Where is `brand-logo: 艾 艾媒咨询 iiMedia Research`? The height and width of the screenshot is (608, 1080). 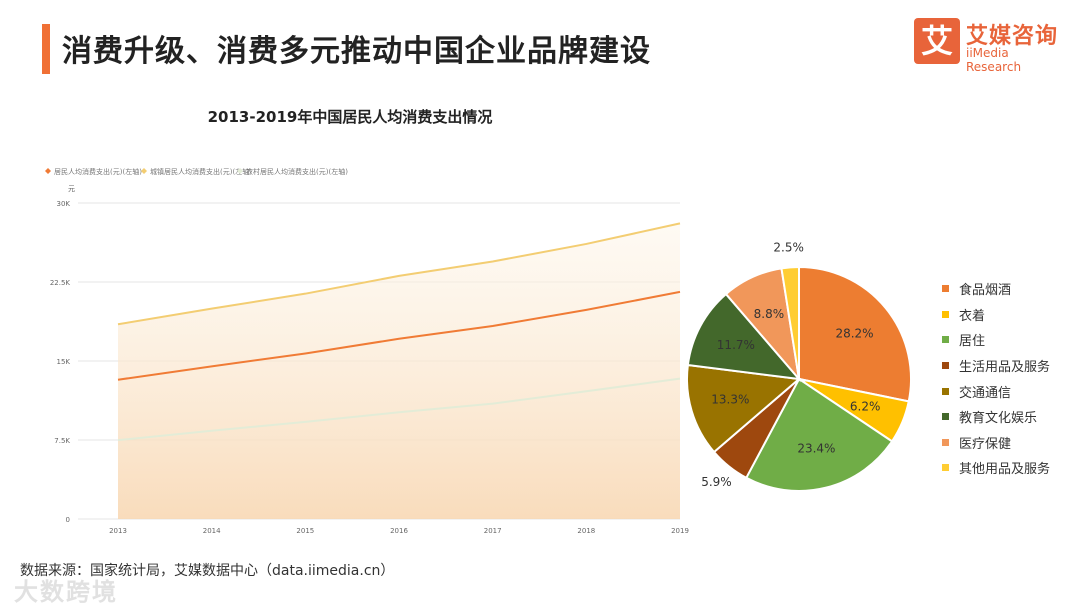 brand-logo: 艾 艾媒咨询 iiMedia Research is located at coordinates (989, 46).